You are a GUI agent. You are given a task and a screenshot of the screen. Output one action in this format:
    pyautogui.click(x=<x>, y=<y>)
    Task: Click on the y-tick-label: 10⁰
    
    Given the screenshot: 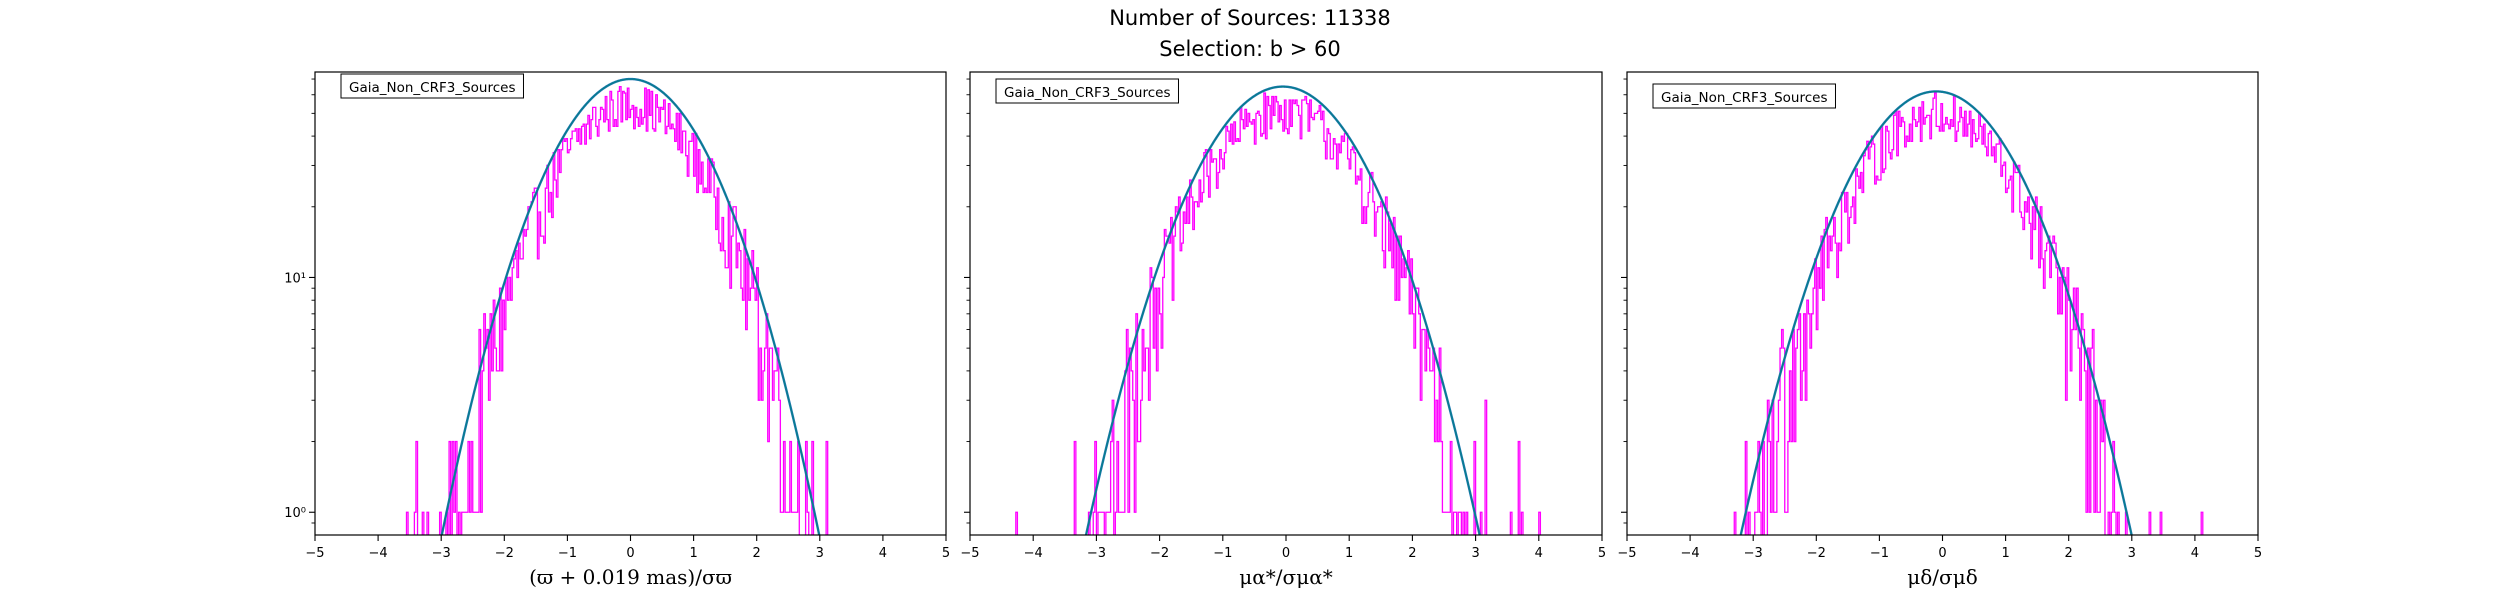 What is the action you would take?
    pyautogui.click(x=295, y=513)
    